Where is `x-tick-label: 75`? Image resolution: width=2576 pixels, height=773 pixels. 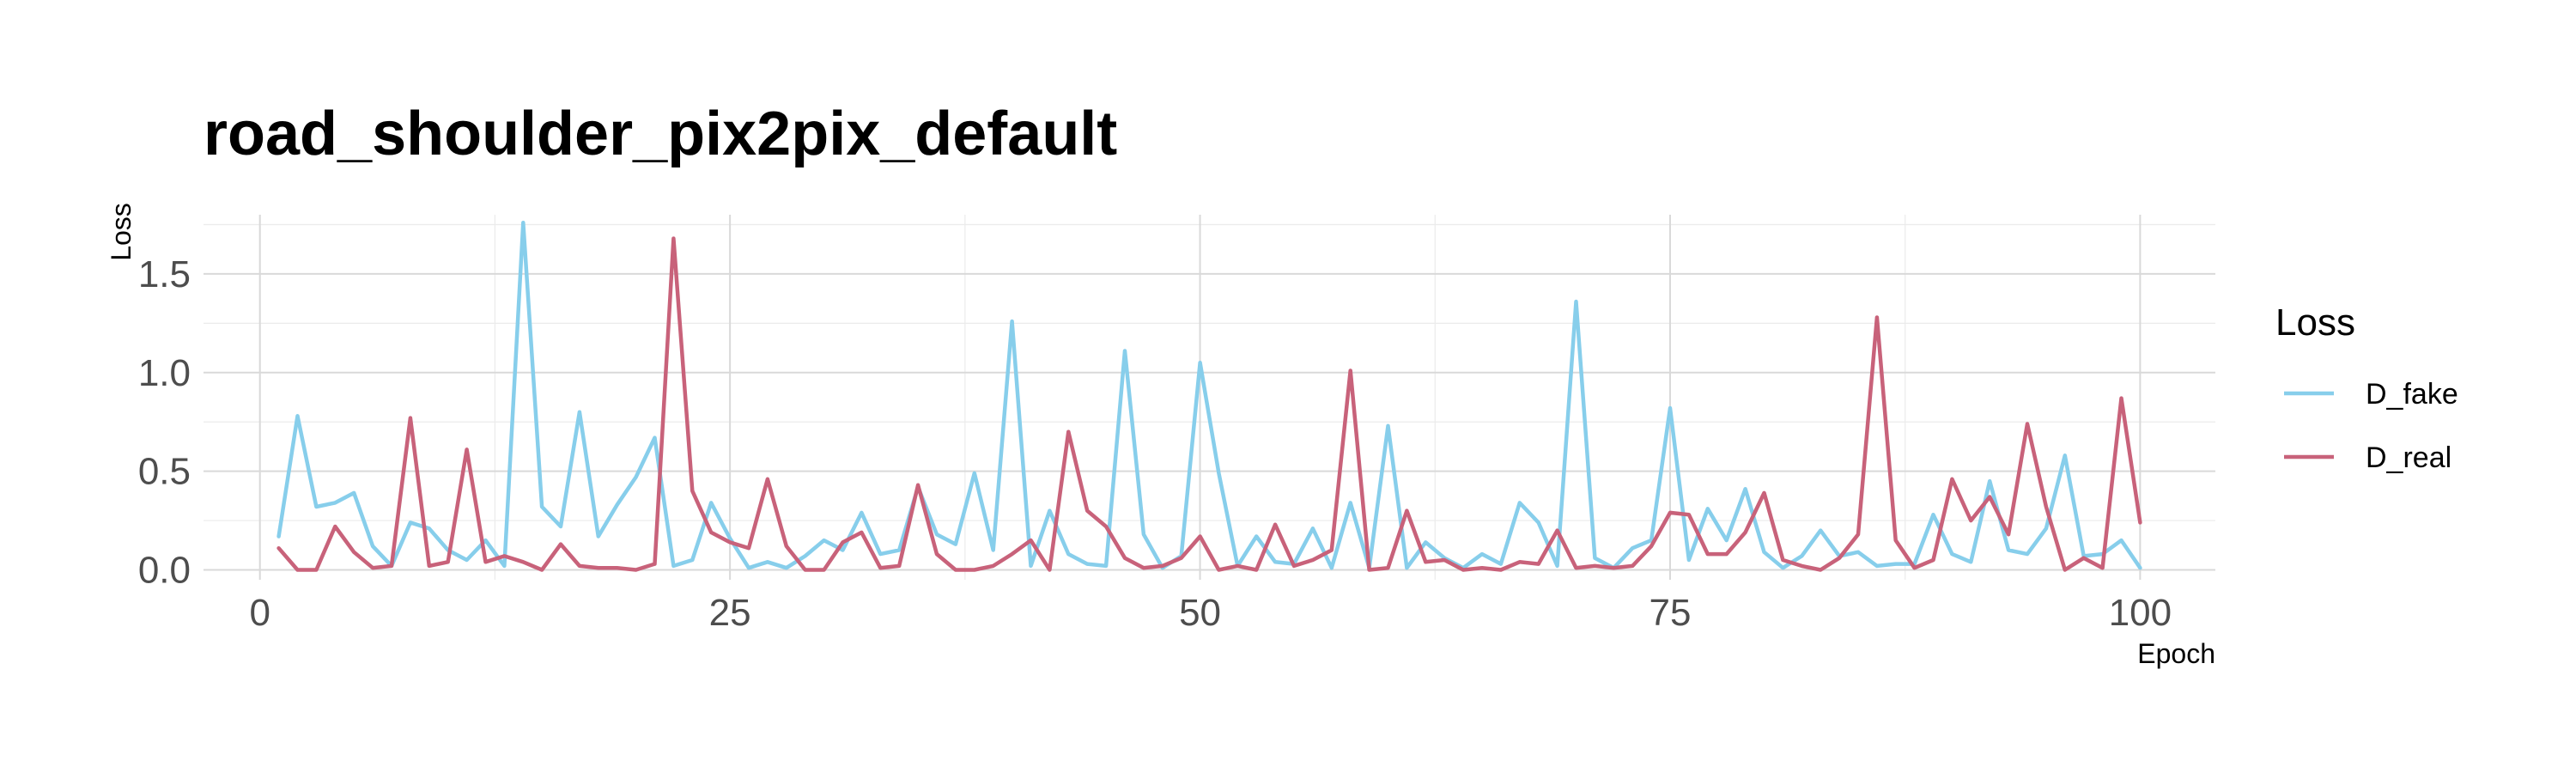
x-tick-label: 75 is located at coordinates (1671, 613).